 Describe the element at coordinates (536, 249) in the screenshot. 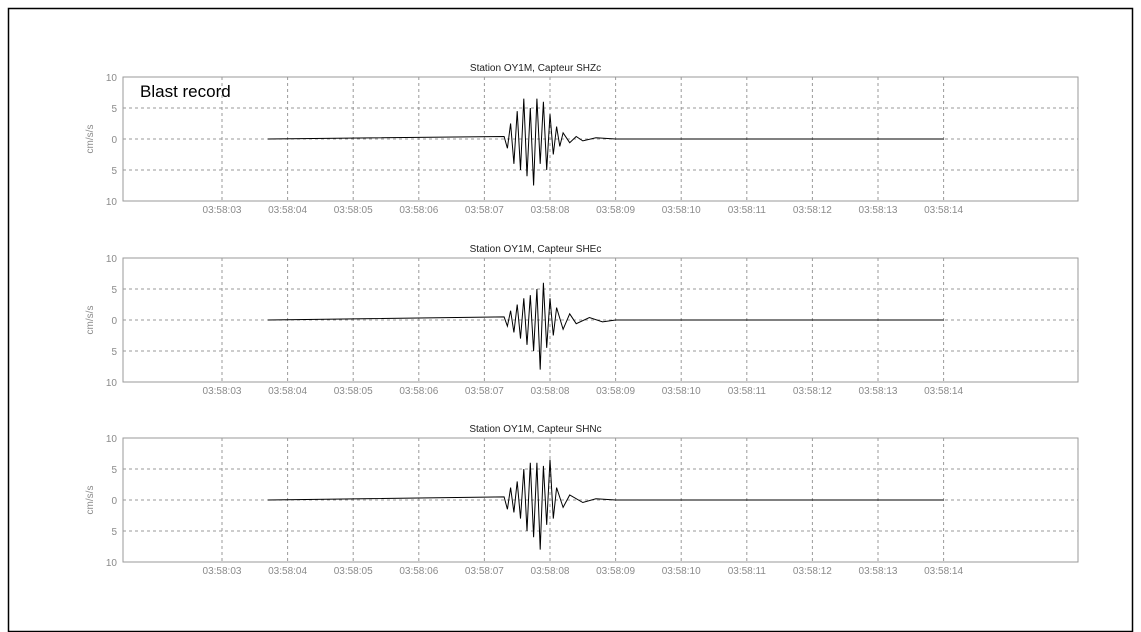

I see `chart-title: Station OY1M, Capteur SHEc` at that location.